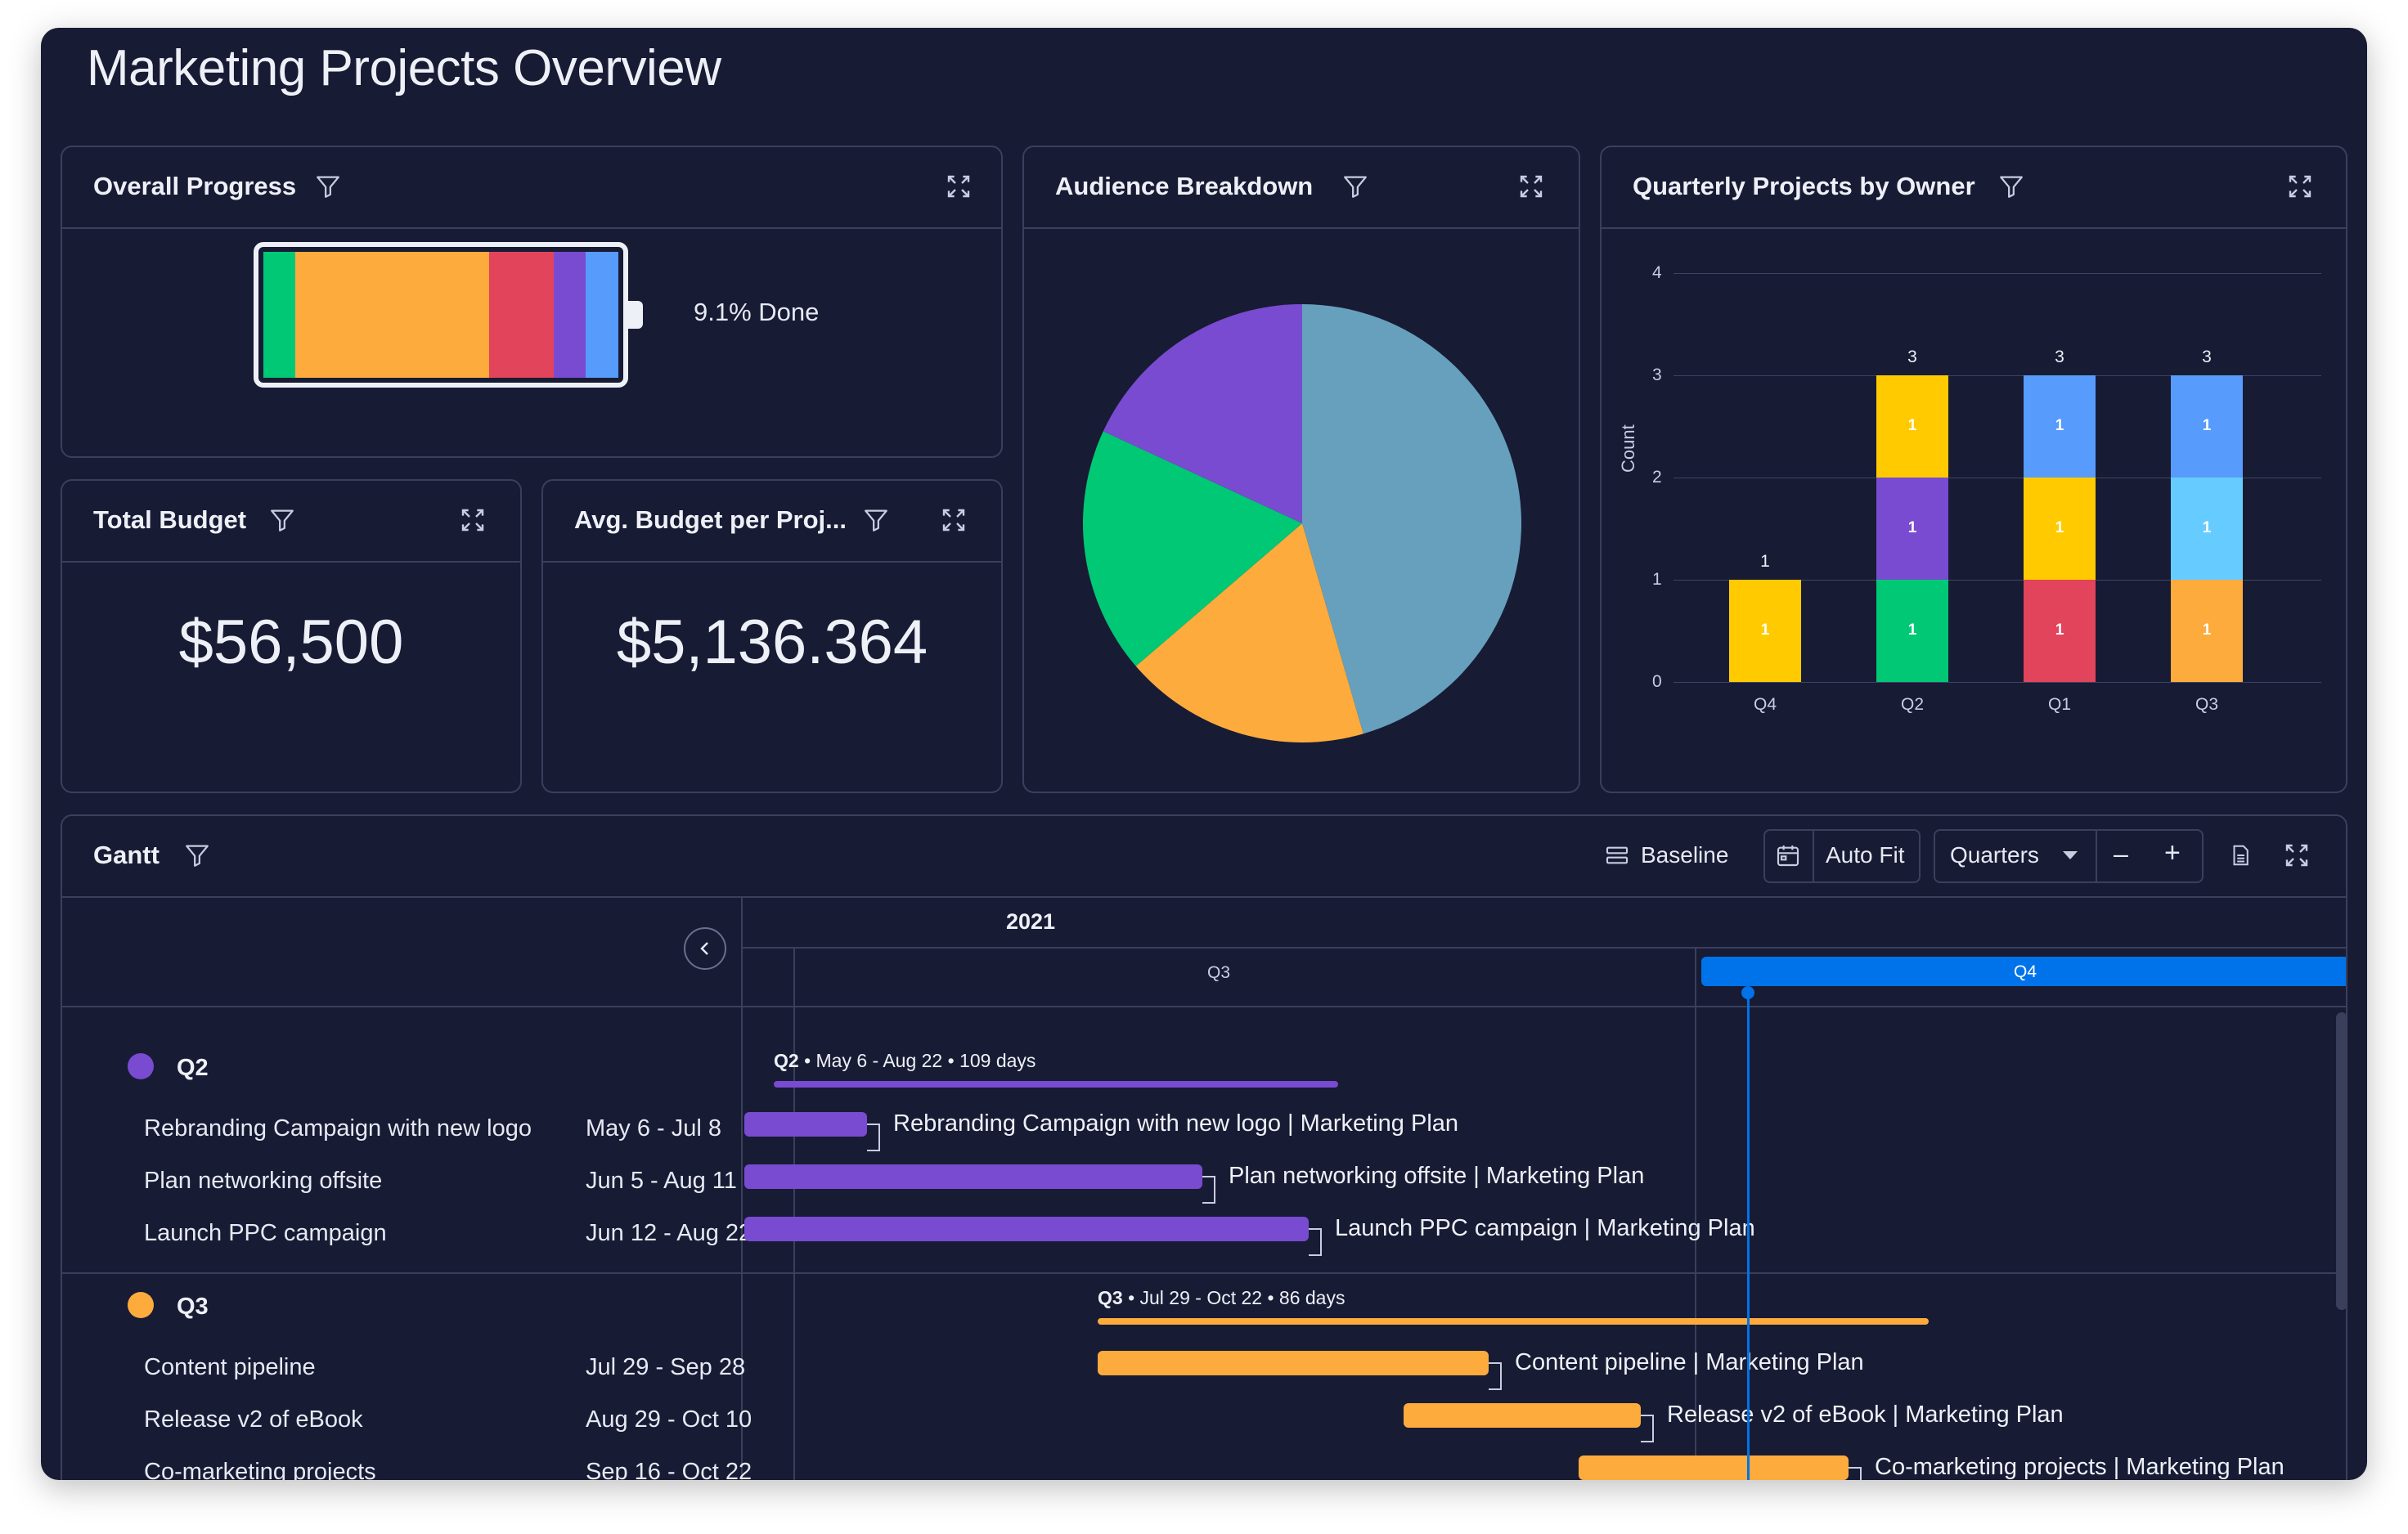  Describe the element at coordinates (1748, 1235) in the screenshot. I see `today-line` at that location.